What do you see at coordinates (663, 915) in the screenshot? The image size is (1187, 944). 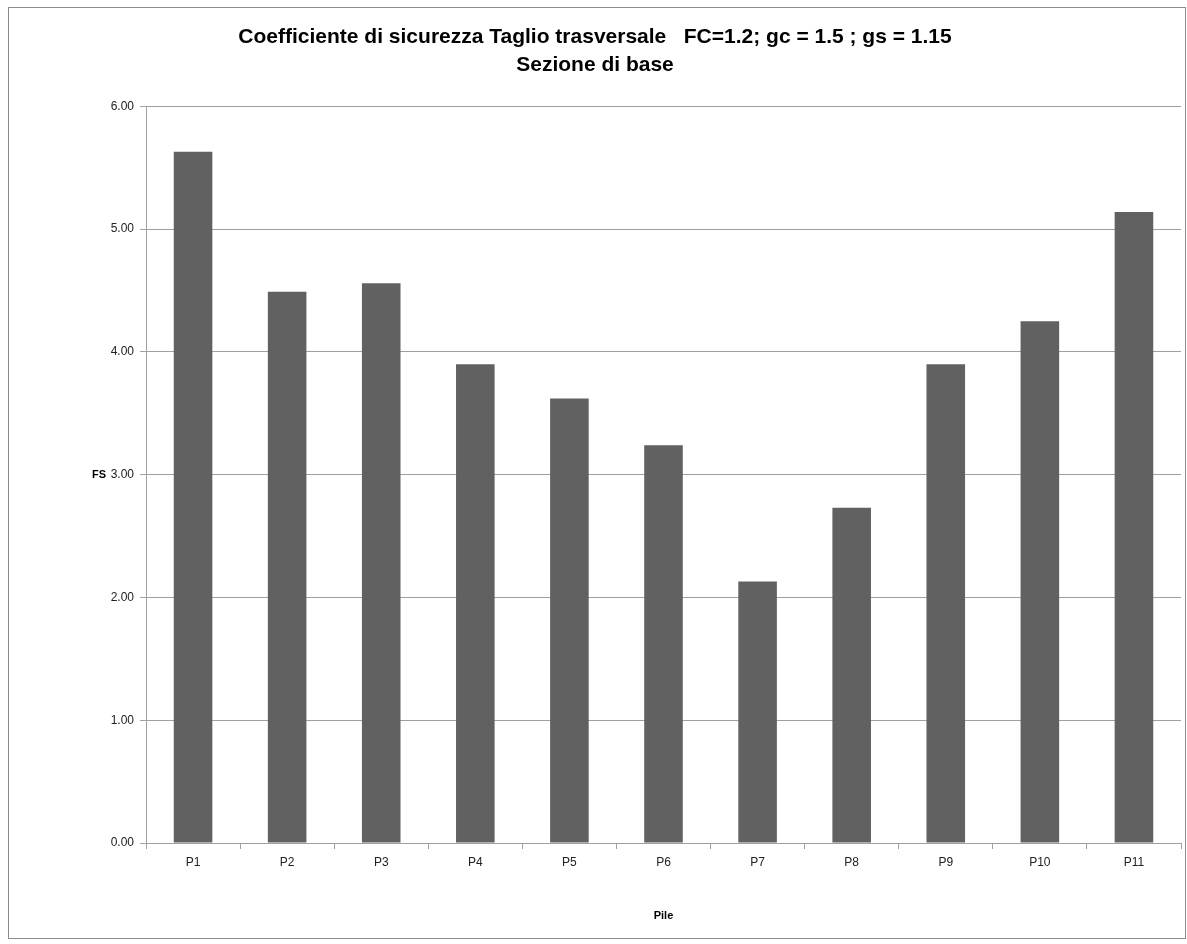 I see `x-axis-title: Pile` at bounding box center [663, 915].